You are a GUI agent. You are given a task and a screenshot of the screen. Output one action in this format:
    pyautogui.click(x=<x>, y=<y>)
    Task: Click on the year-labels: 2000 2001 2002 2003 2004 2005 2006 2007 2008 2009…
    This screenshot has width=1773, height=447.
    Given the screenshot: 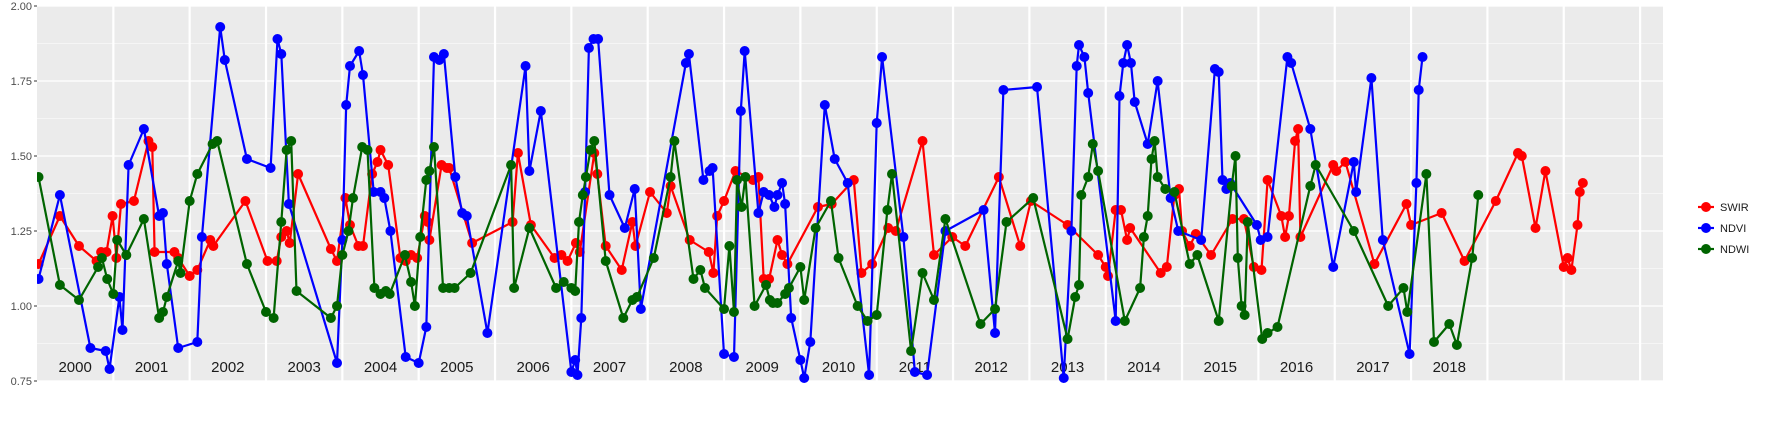 What is the action you would take?
    pyautogui.click(x=761, y=367)
    